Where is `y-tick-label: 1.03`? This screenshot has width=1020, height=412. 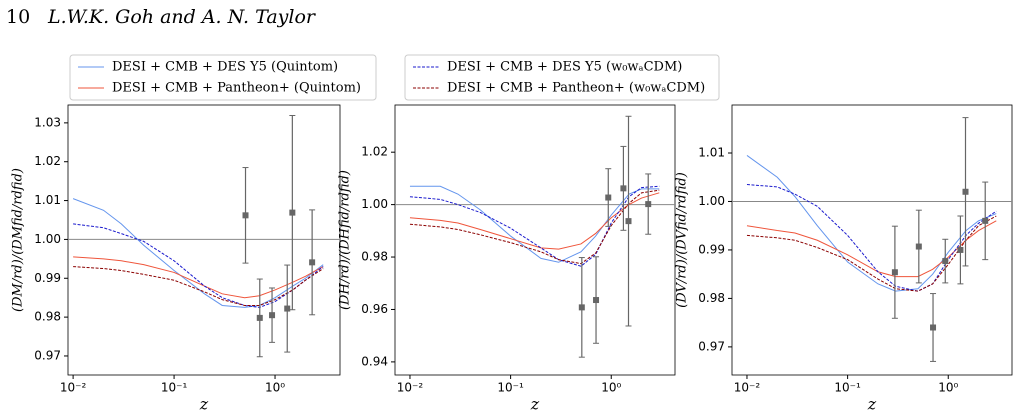 y-tick-label: 1.03 is located at coordinates (47, 122).